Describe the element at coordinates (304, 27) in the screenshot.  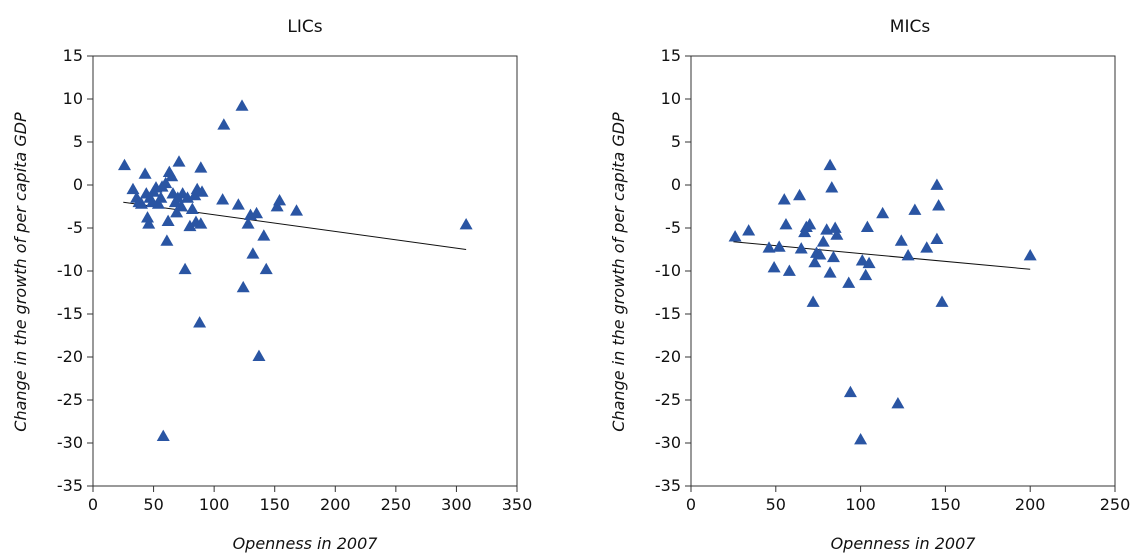
I see `chart-title: LICs` at that location.